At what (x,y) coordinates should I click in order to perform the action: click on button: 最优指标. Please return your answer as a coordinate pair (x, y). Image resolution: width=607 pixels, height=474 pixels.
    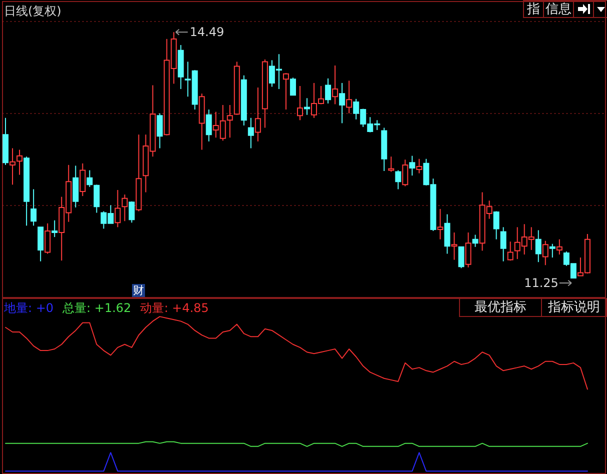
    Looking at the image, I should click on (500, 307).